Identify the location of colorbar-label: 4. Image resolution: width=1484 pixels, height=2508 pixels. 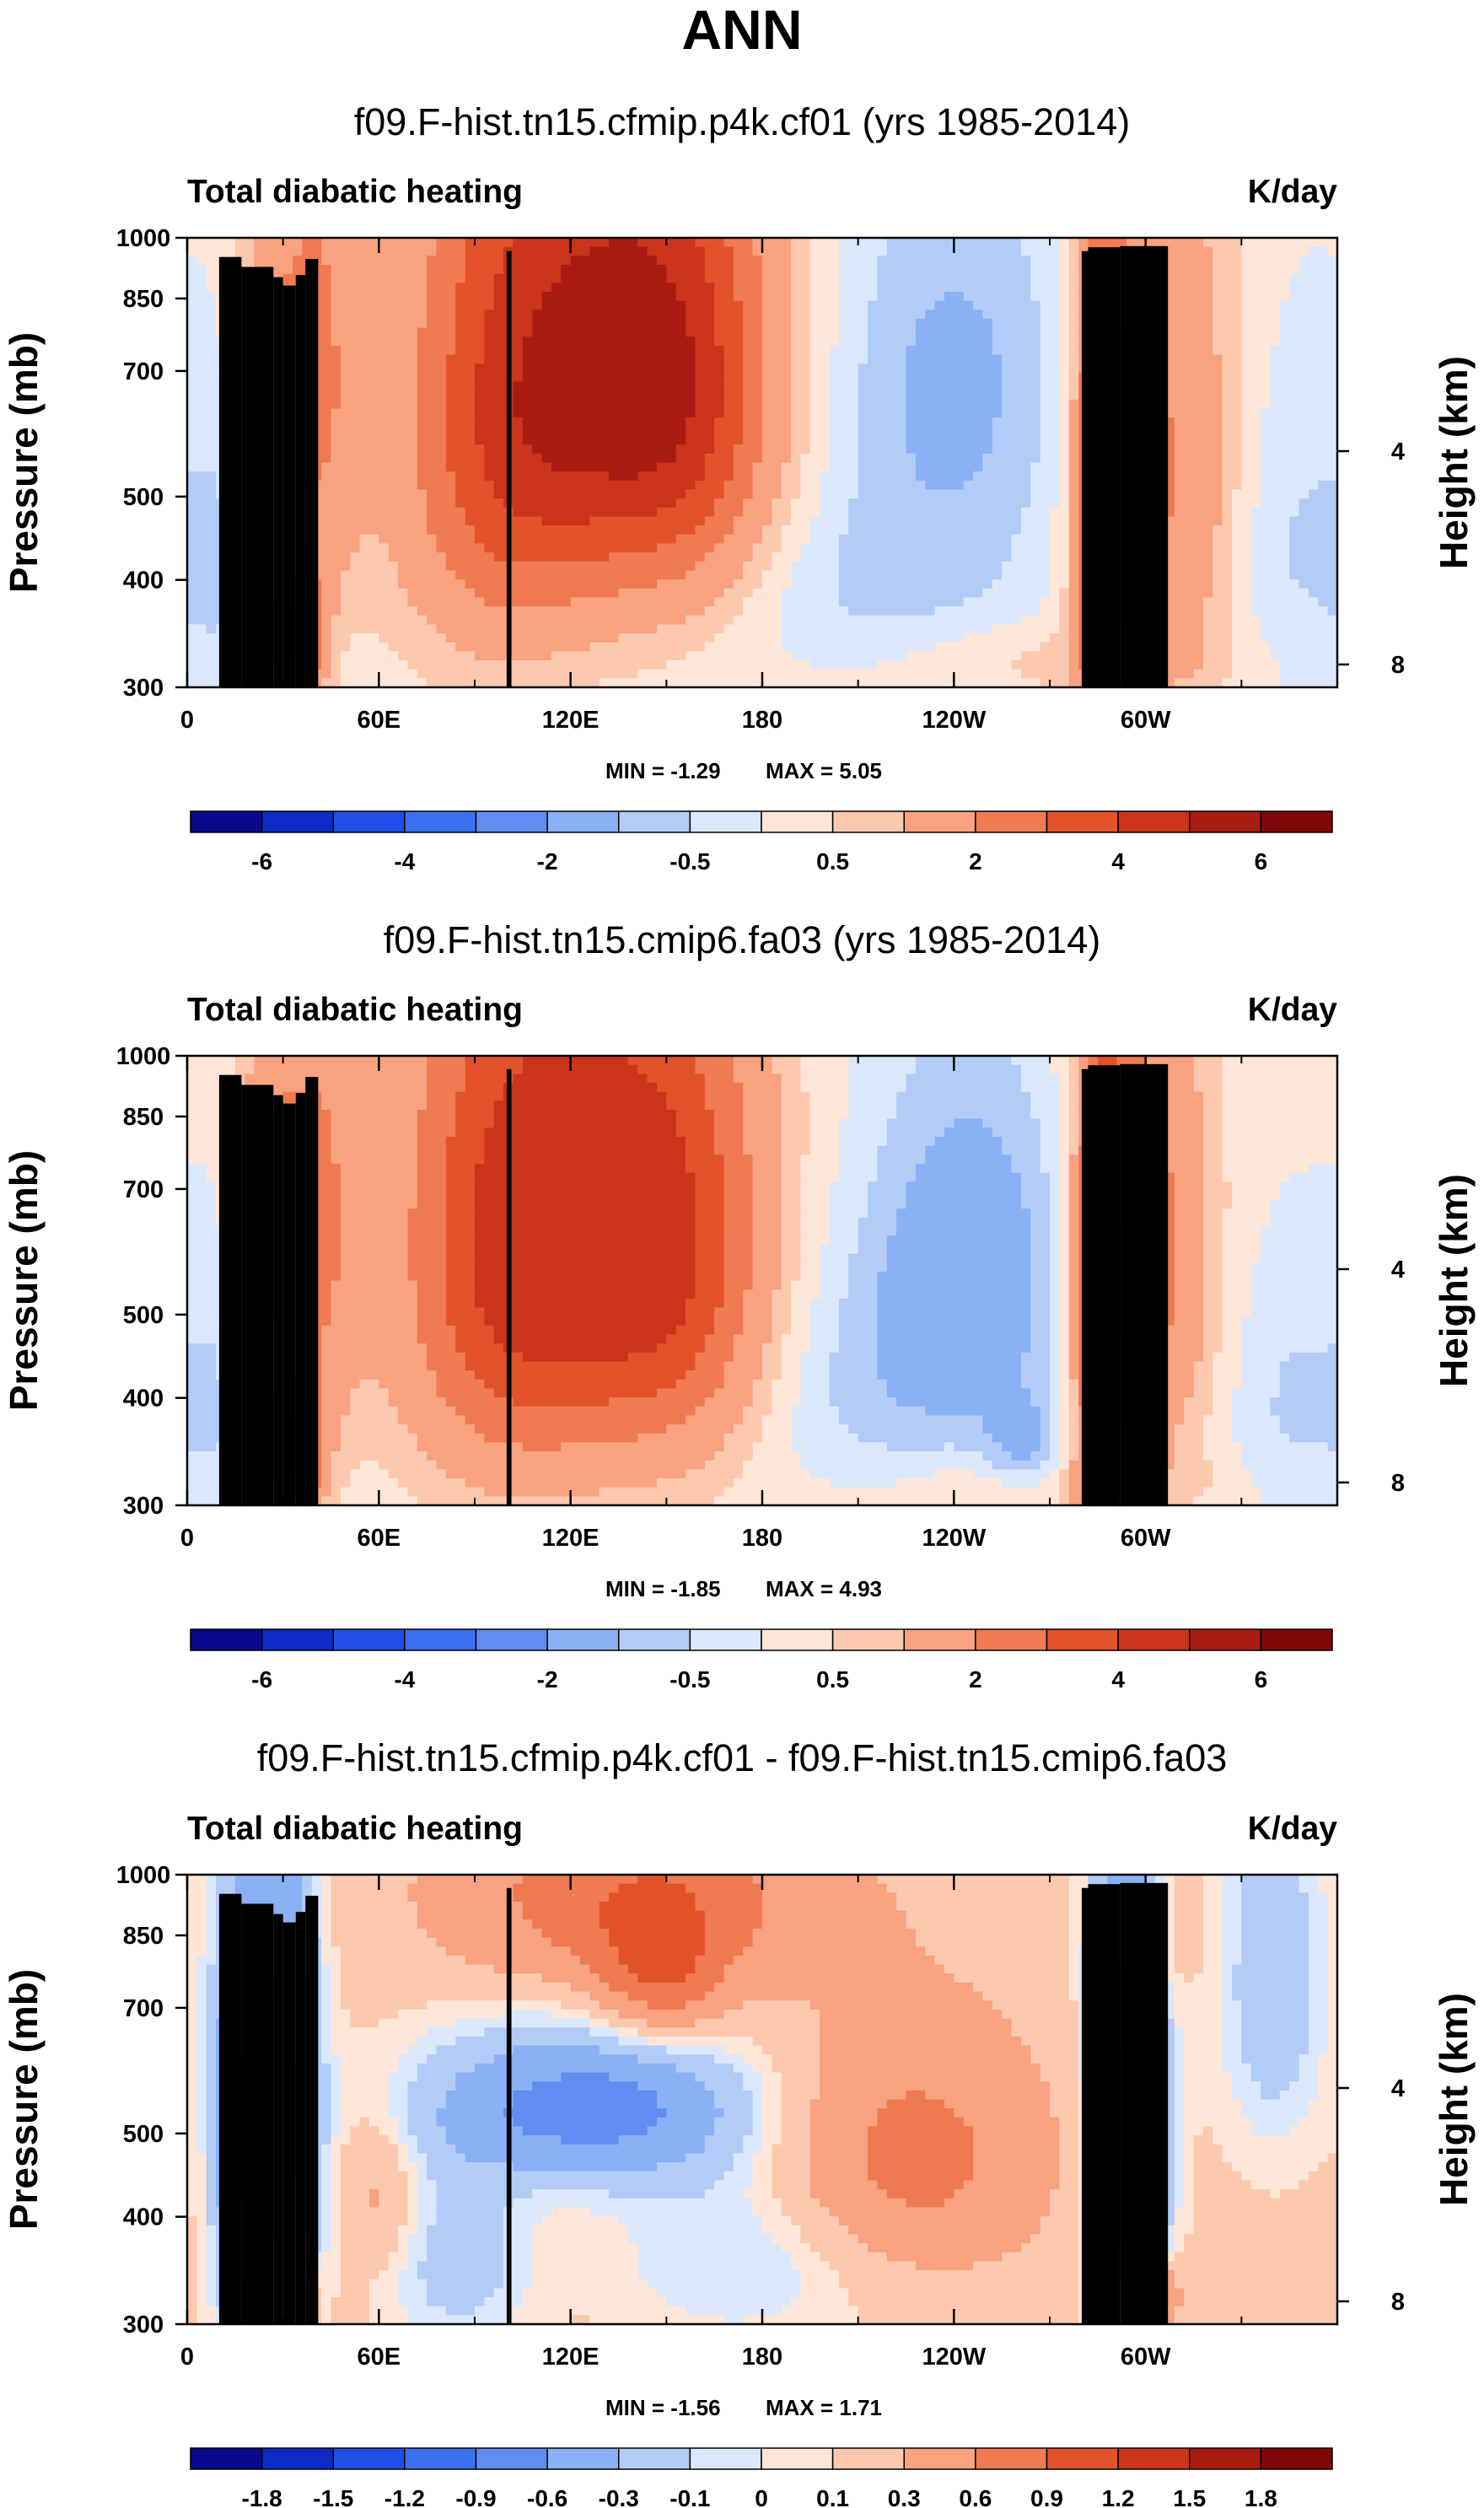
(1118, 861).